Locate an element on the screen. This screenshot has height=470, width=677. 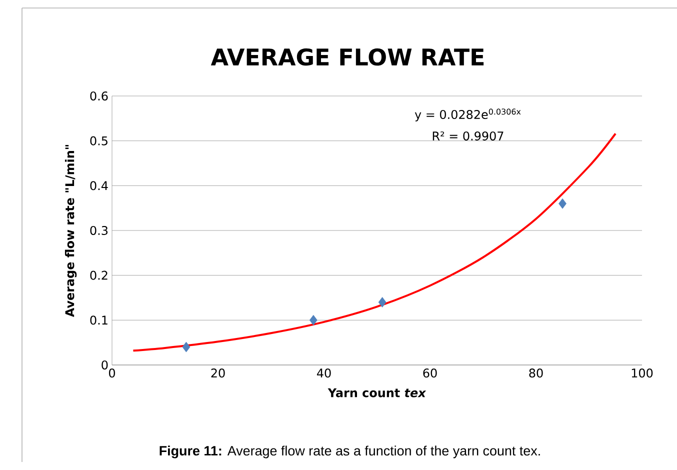
text: Figure 11: Average flow rate as a function of the yarn count tex. is located at coordinates (350, 452).